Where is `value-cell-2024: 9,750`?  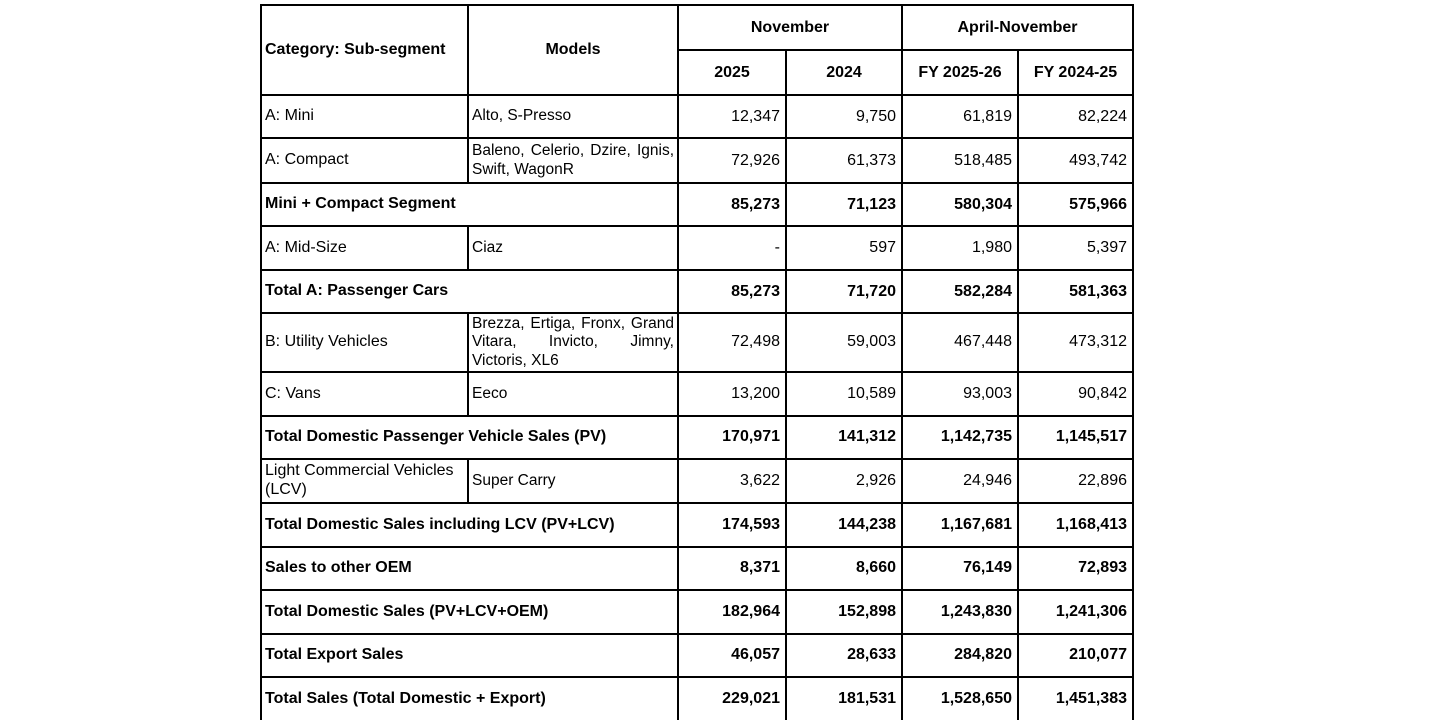 value-cell-2024: 9,750 is located at coordinates (844, 116).